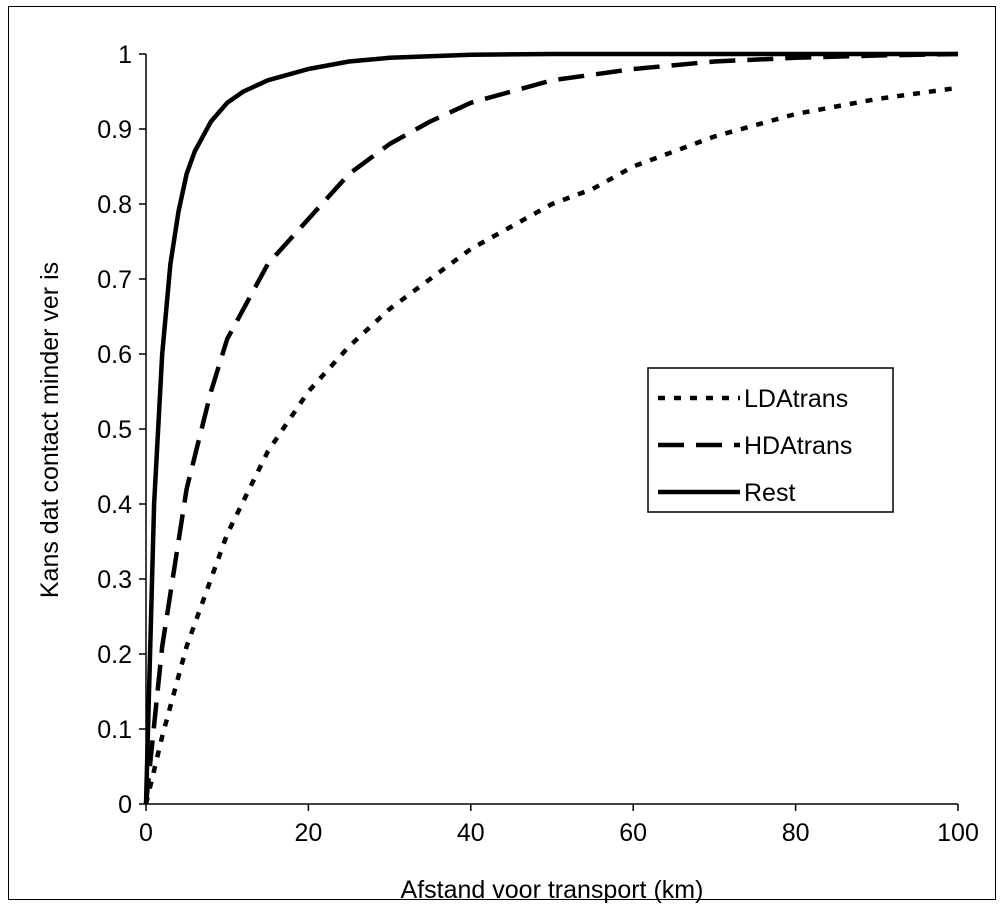 The width and height of the screenshot is (1000, 904). I want to click on legend-box, so click(770, 440).